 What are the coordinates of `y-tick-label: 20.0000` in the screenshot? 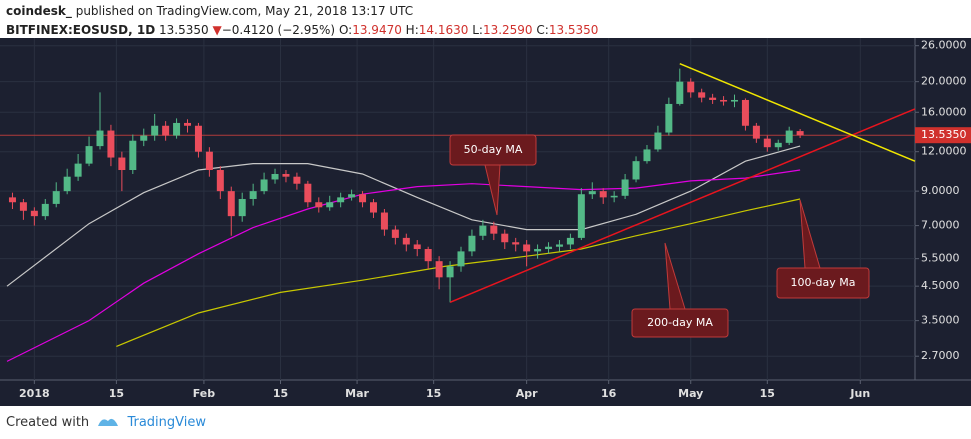 It's located at (944, 81).